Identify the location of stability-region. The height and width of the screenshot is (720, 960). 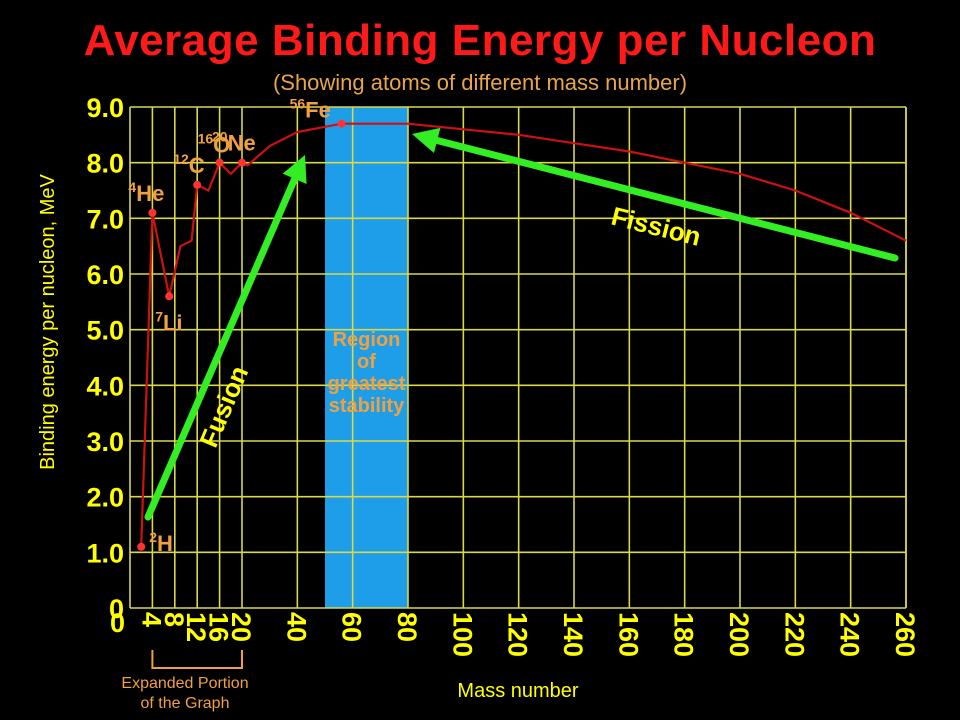
(366, 357).